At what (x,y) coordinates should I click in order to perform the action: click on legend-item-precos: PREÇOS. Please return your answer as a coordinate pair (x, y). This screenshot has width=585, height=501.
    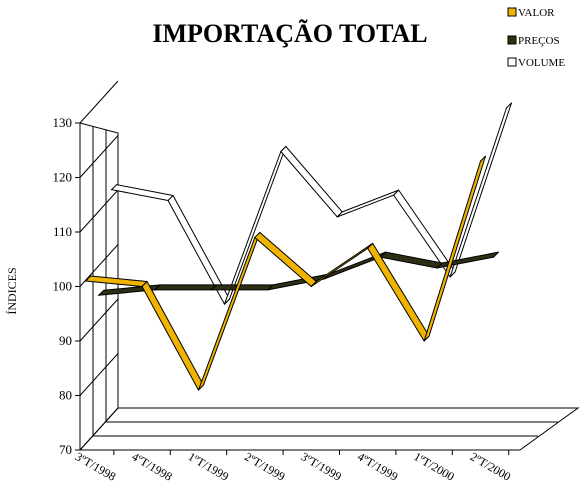
    Looking at the image, I should click on (533, 41).